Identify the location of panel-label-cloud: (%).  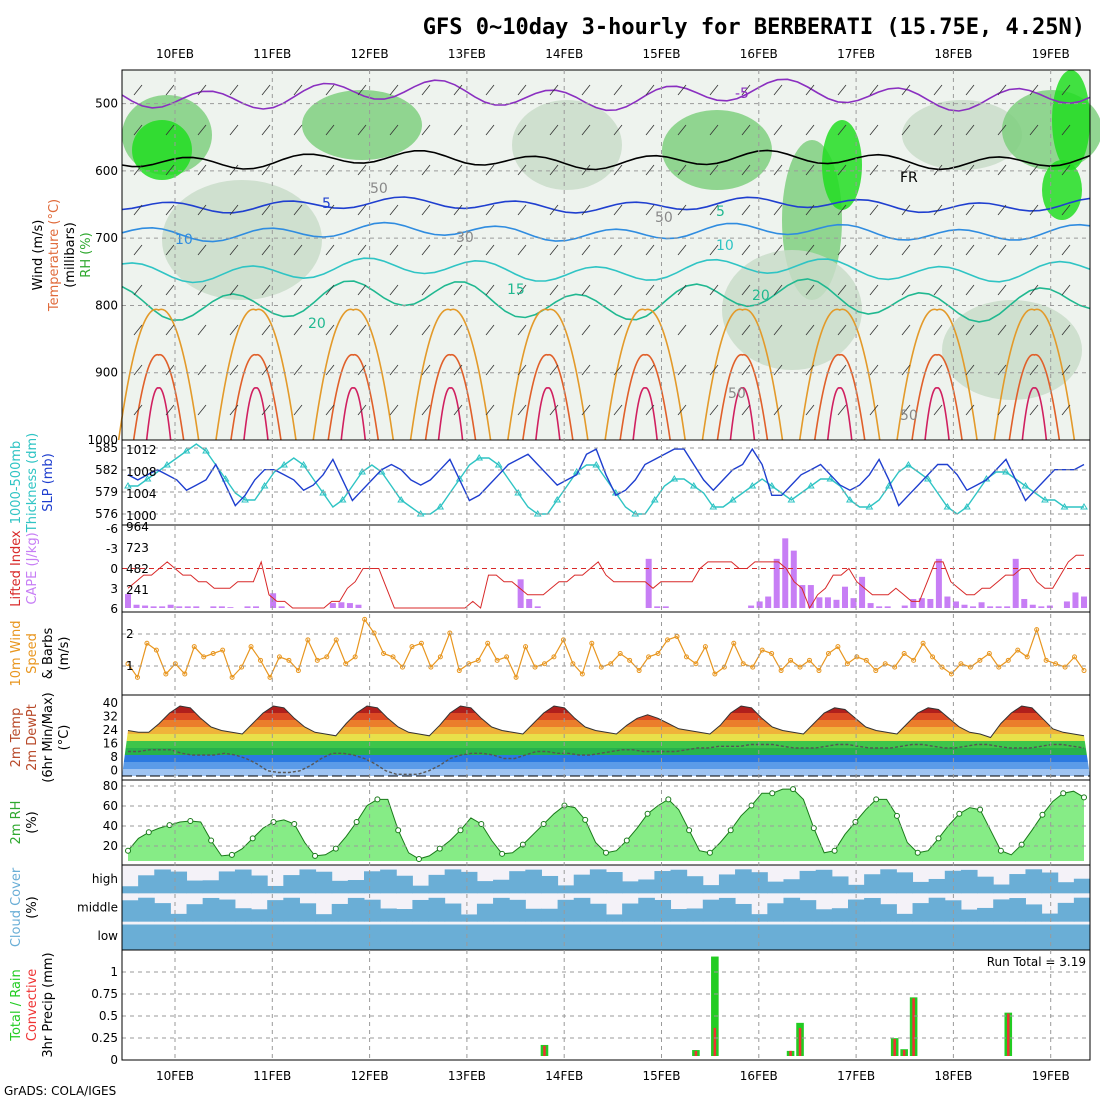
(32, 907).